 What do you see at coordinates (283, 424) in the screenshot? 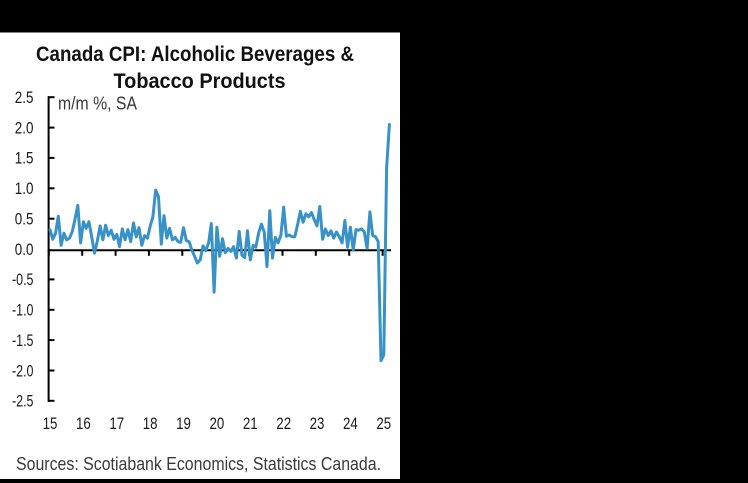
I see `svg-text: 22` at bounding box center [283, 424].